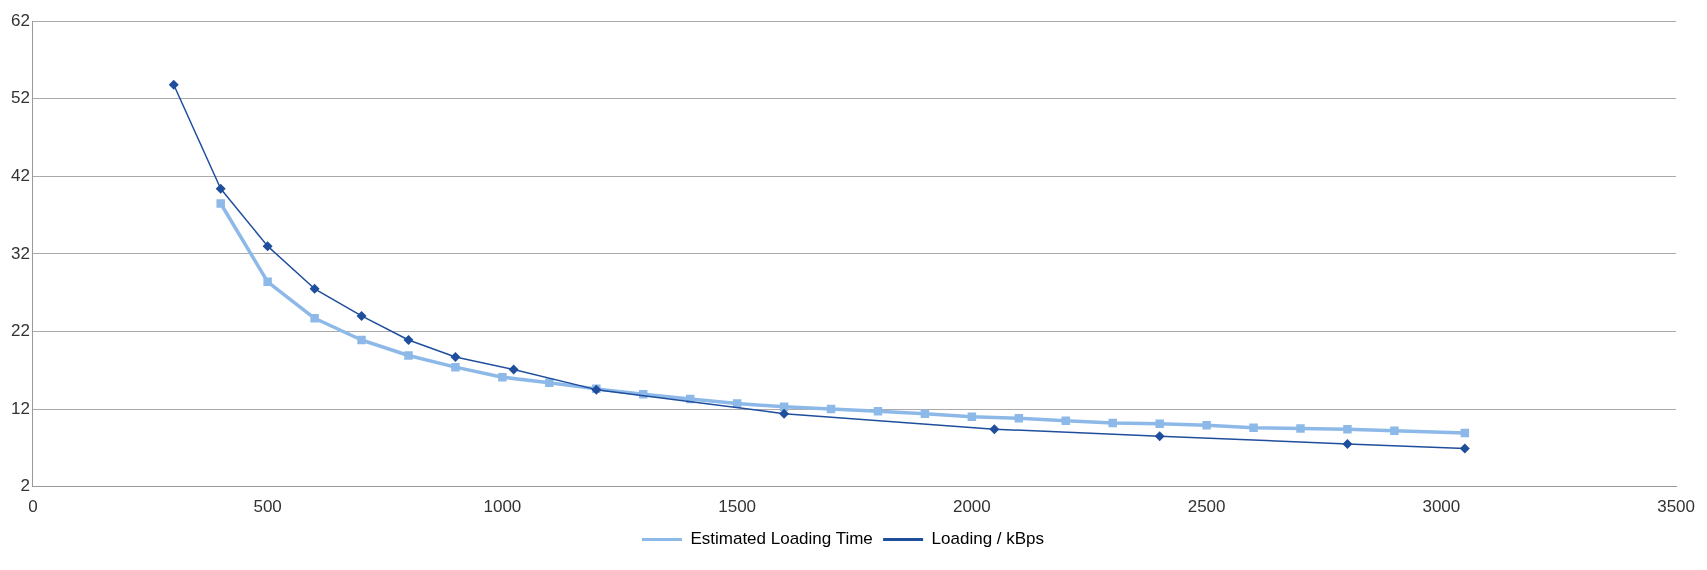  What do you see at coordinates (502, 507) in the screenshot?
I see `x-tick-label: 1000` at bounding box center [502, 507].